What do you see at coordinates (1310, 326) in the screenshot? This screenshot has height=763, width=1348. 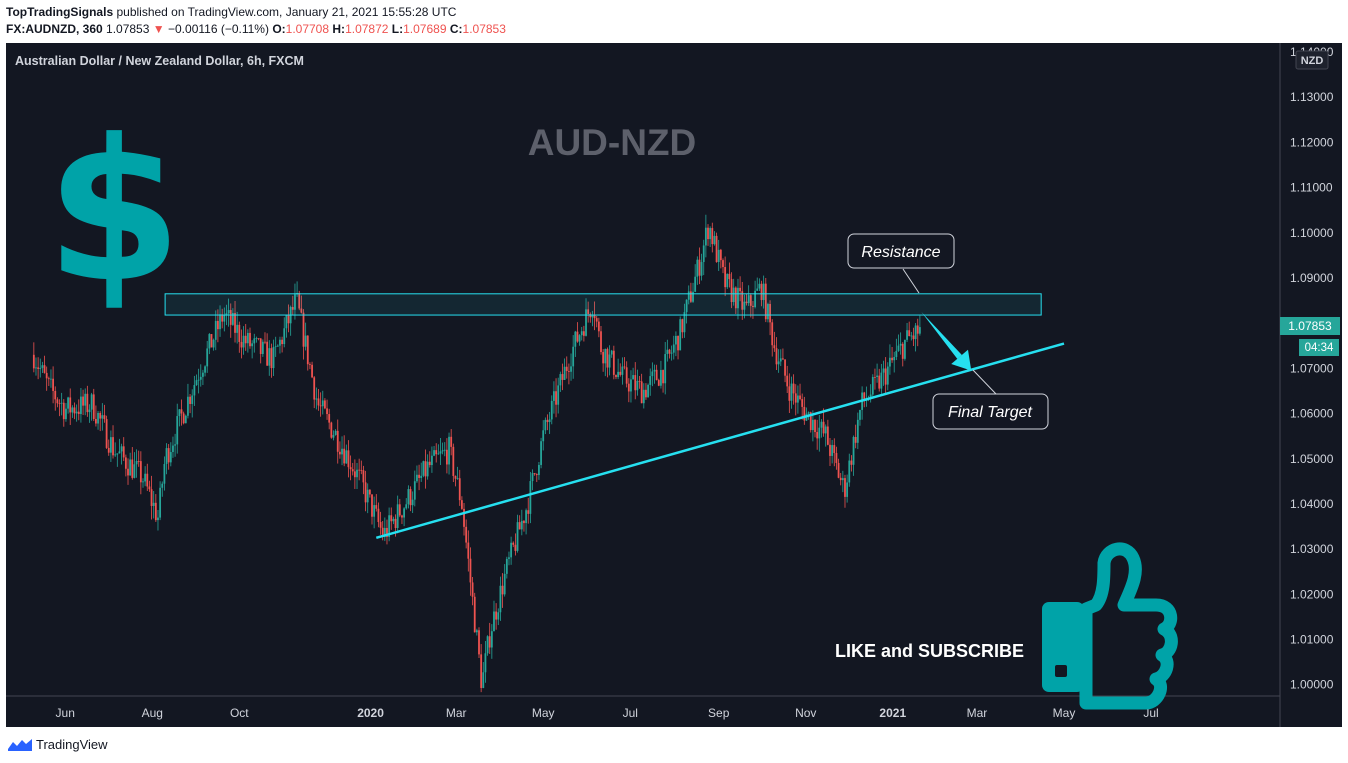 I see `last-price-tag-label: 1.07853` at bounding box center [1310, 326].